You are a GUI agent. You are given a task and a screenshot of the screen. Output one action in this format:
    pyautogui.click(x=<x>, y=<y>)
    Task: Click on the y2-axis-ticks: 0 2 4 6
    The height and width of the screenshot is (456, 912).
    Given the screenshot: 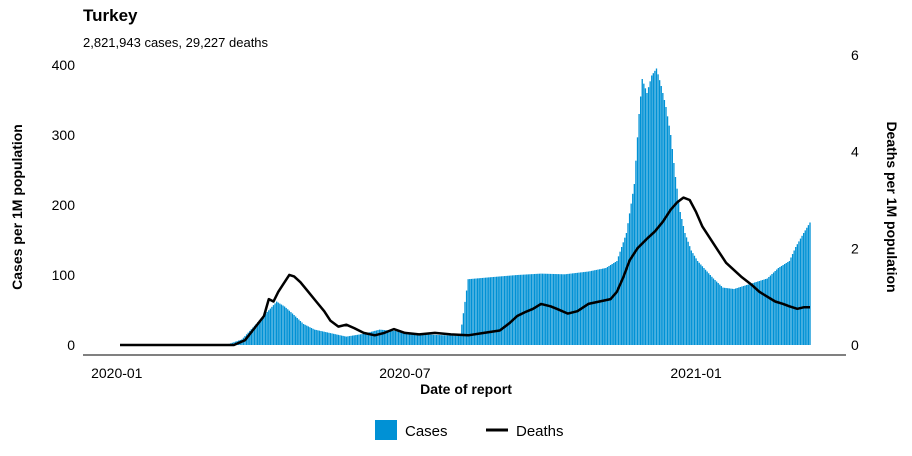 What is the action you would take?
    pyautogui.click(x=855, y=200)
    